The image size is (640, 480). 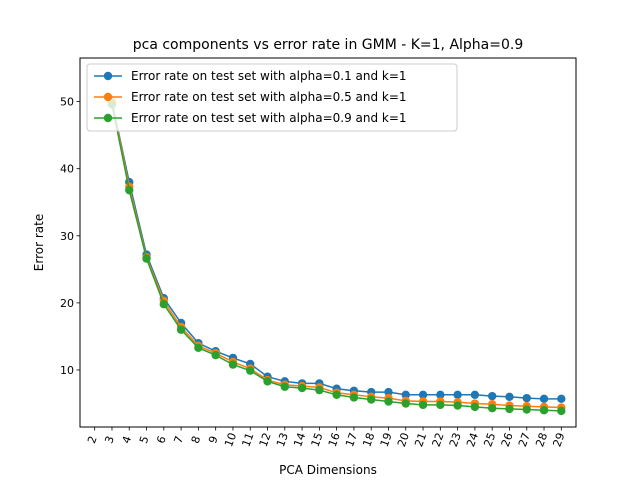 I want to click on x-tick-label: 7, so click(x=179, y=439).